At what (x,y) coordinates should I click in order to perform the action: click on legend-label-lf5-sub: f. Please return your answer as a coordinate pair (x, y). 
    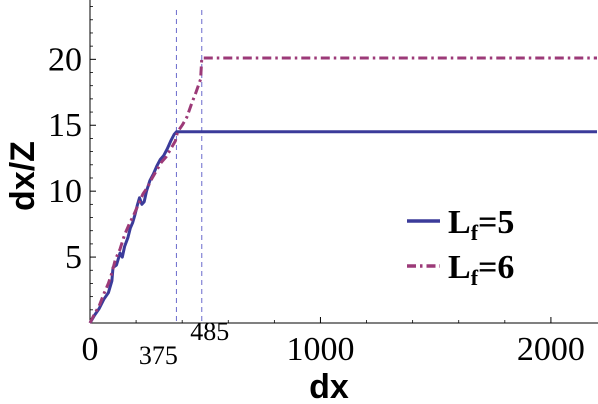
    Looking at the image, I should click on (475, 232).